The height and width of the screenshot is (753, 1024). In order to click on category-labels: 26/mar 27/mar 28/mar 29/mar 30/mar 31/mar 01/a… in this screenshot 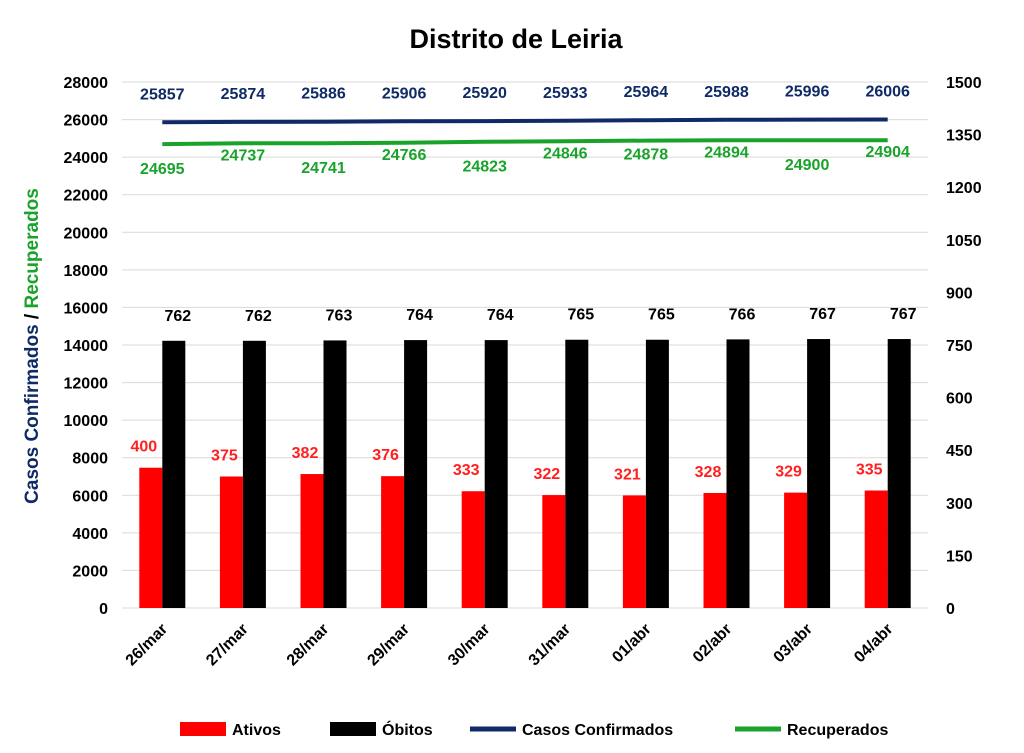, I will do `click(510, 645)`.